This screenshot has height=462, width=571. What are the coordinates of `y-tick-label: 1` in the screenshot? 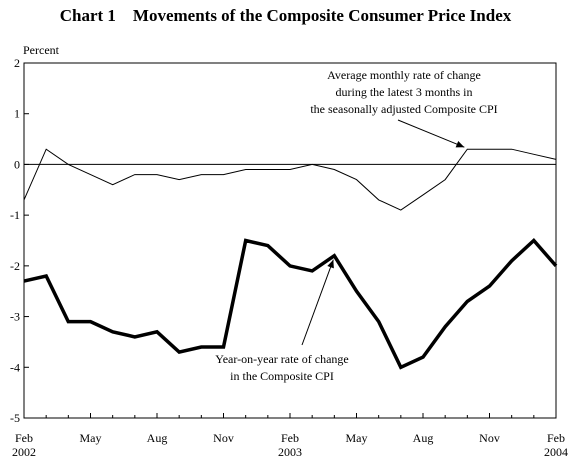 It's located at (17, 114).